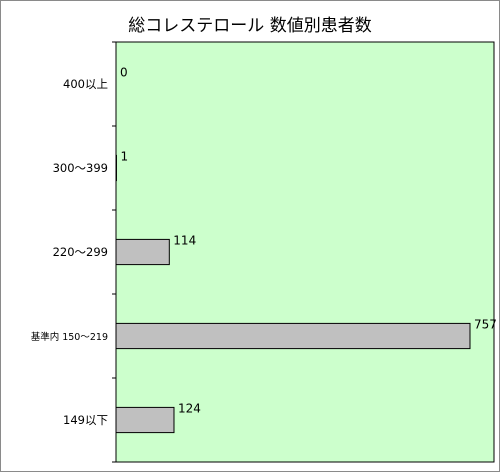 This screenshot has height=472, width=500. Describe the element at coordinates (184, 240) in the screenshot. I see `value-label: 114` at that location.